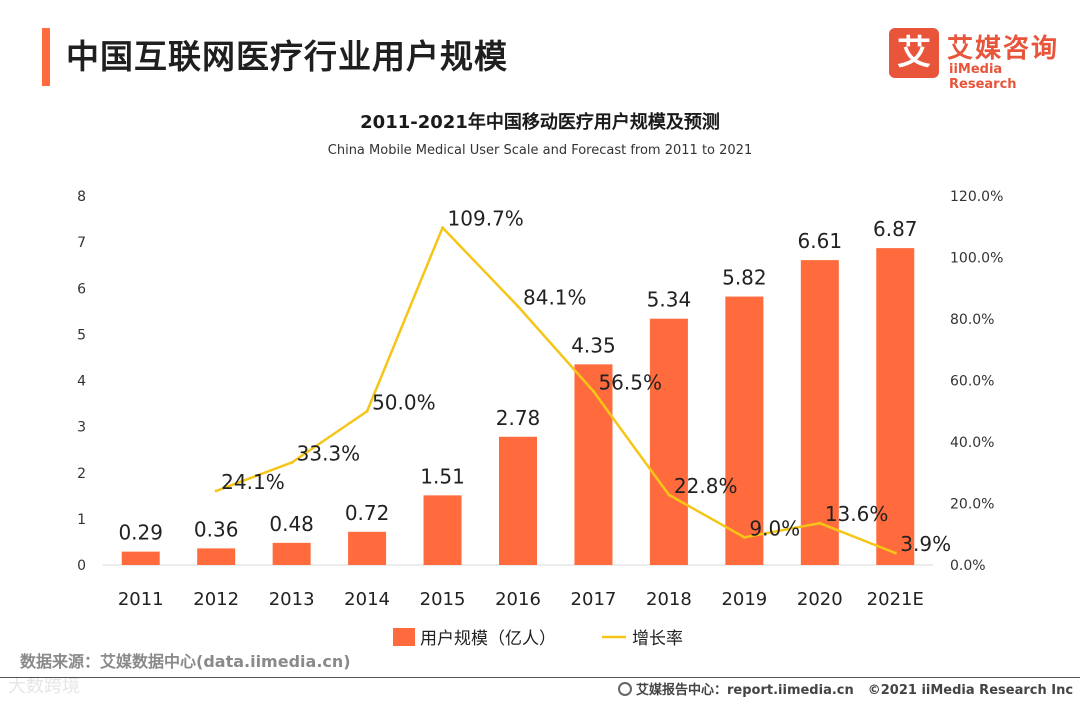 The width and height of the screenshot is (1080, 702). I want to click on y-left-tick-label: 0, so click(81, 566).